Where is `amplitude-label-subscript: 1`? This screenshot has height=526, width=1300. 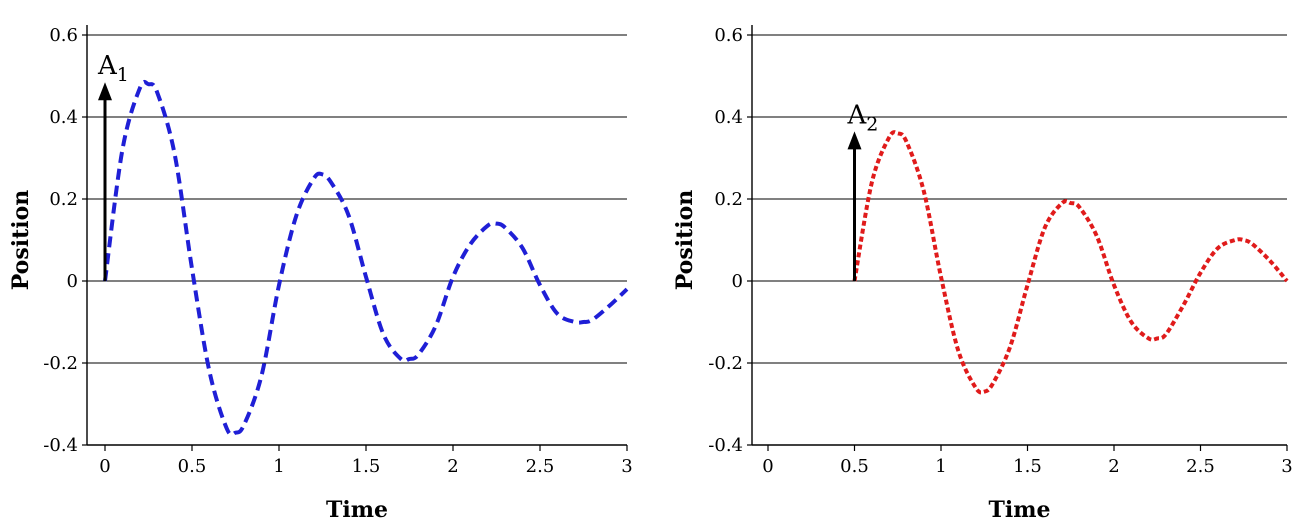 amplitude-label-subscript: 1 is located at coordinates (123, 75).